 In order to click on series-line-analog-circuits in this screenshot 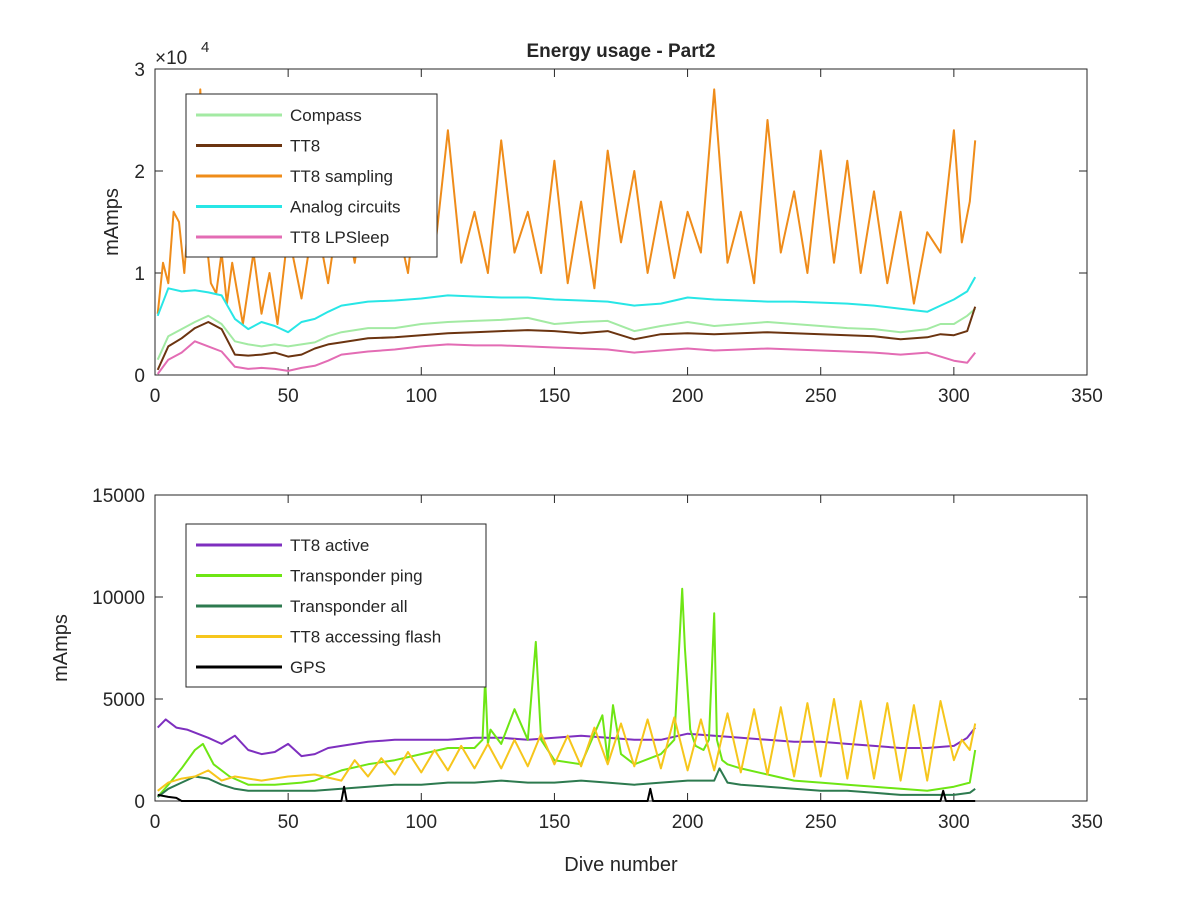, I will do `click(566, 305)`.